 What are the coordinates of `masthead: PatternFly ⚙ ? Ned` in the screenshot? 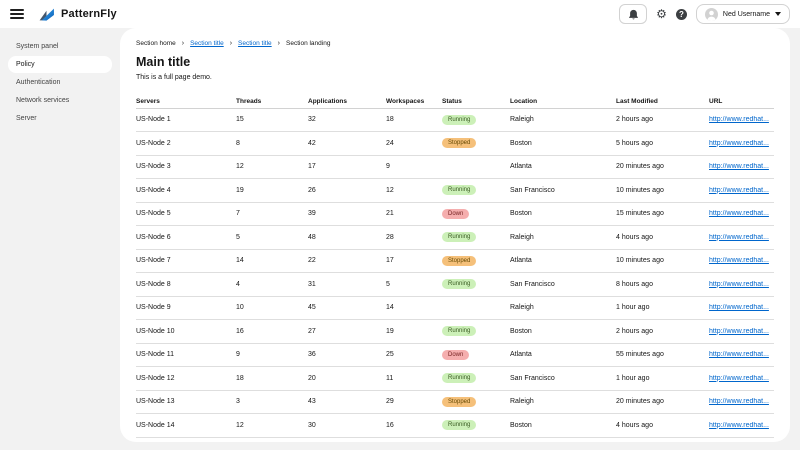 It's located at (400, 14).